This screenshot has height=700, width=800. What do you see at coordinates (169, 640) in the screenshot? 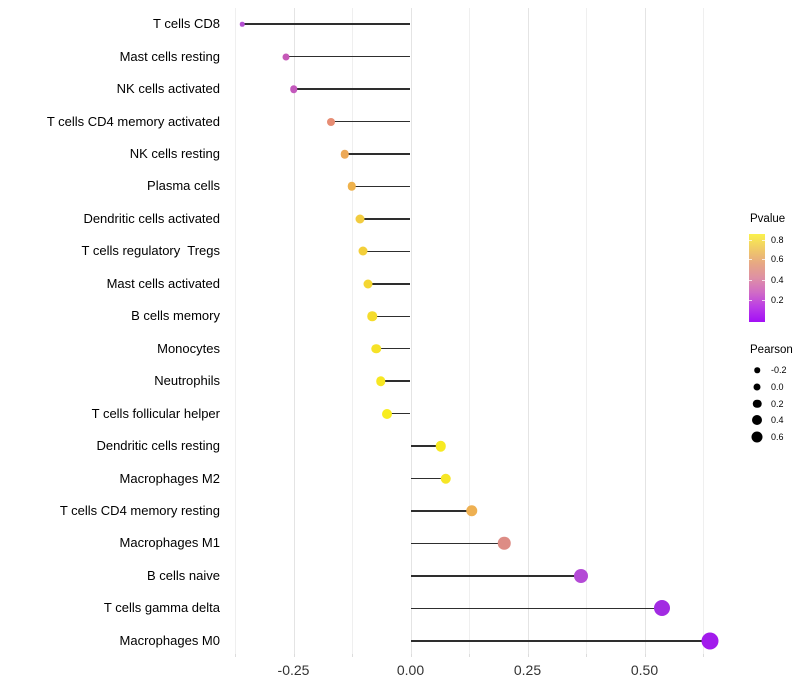
I see `category-label: Macrophages M0` at bounding box center [169, 640].